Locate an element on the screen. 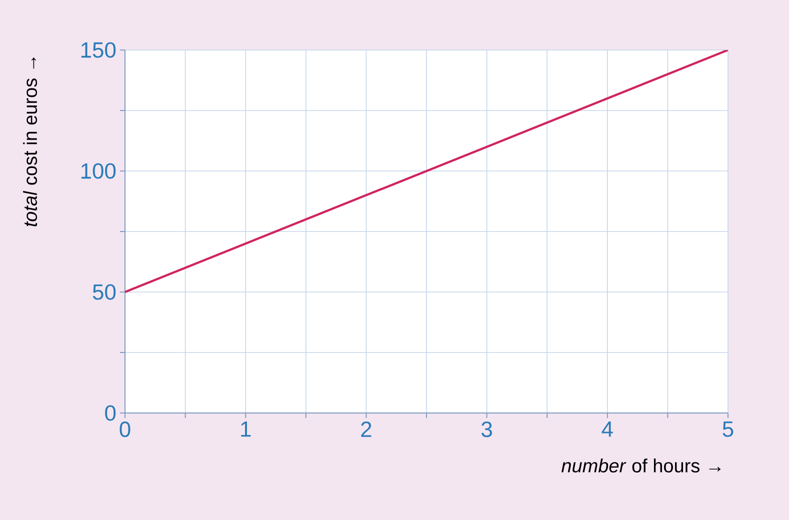  x-tick-label: 2 is located at coordinates (366, 429).